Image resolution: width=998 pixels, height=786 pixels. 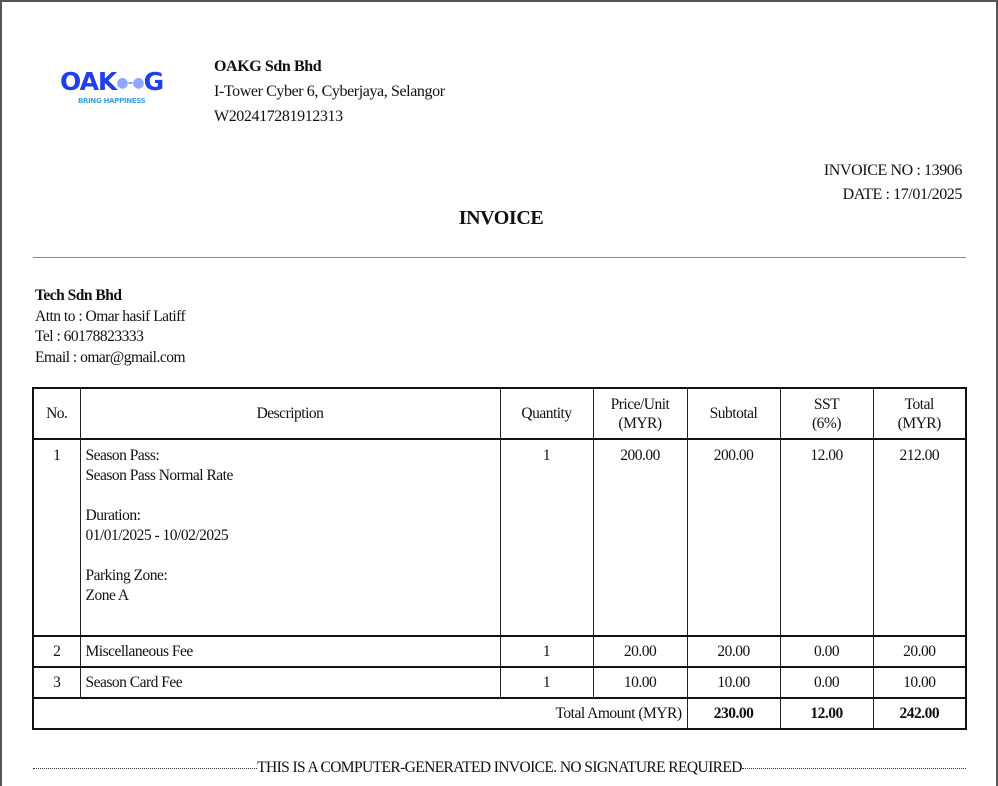 I want to click on invoice-title: INVOICE, so click(x=501, y=218).